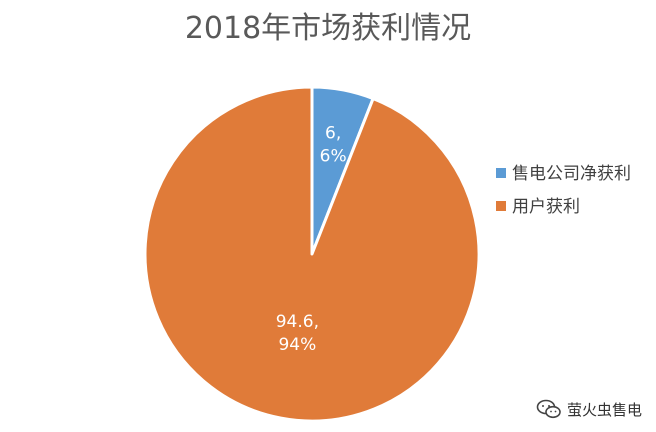 The width and height of the screenshot is (656, 432). What do you see at coordinates (297, 345) in the screenshot?
I see `slice-percent-label-2: 94%` at bounding box center [297, 345].